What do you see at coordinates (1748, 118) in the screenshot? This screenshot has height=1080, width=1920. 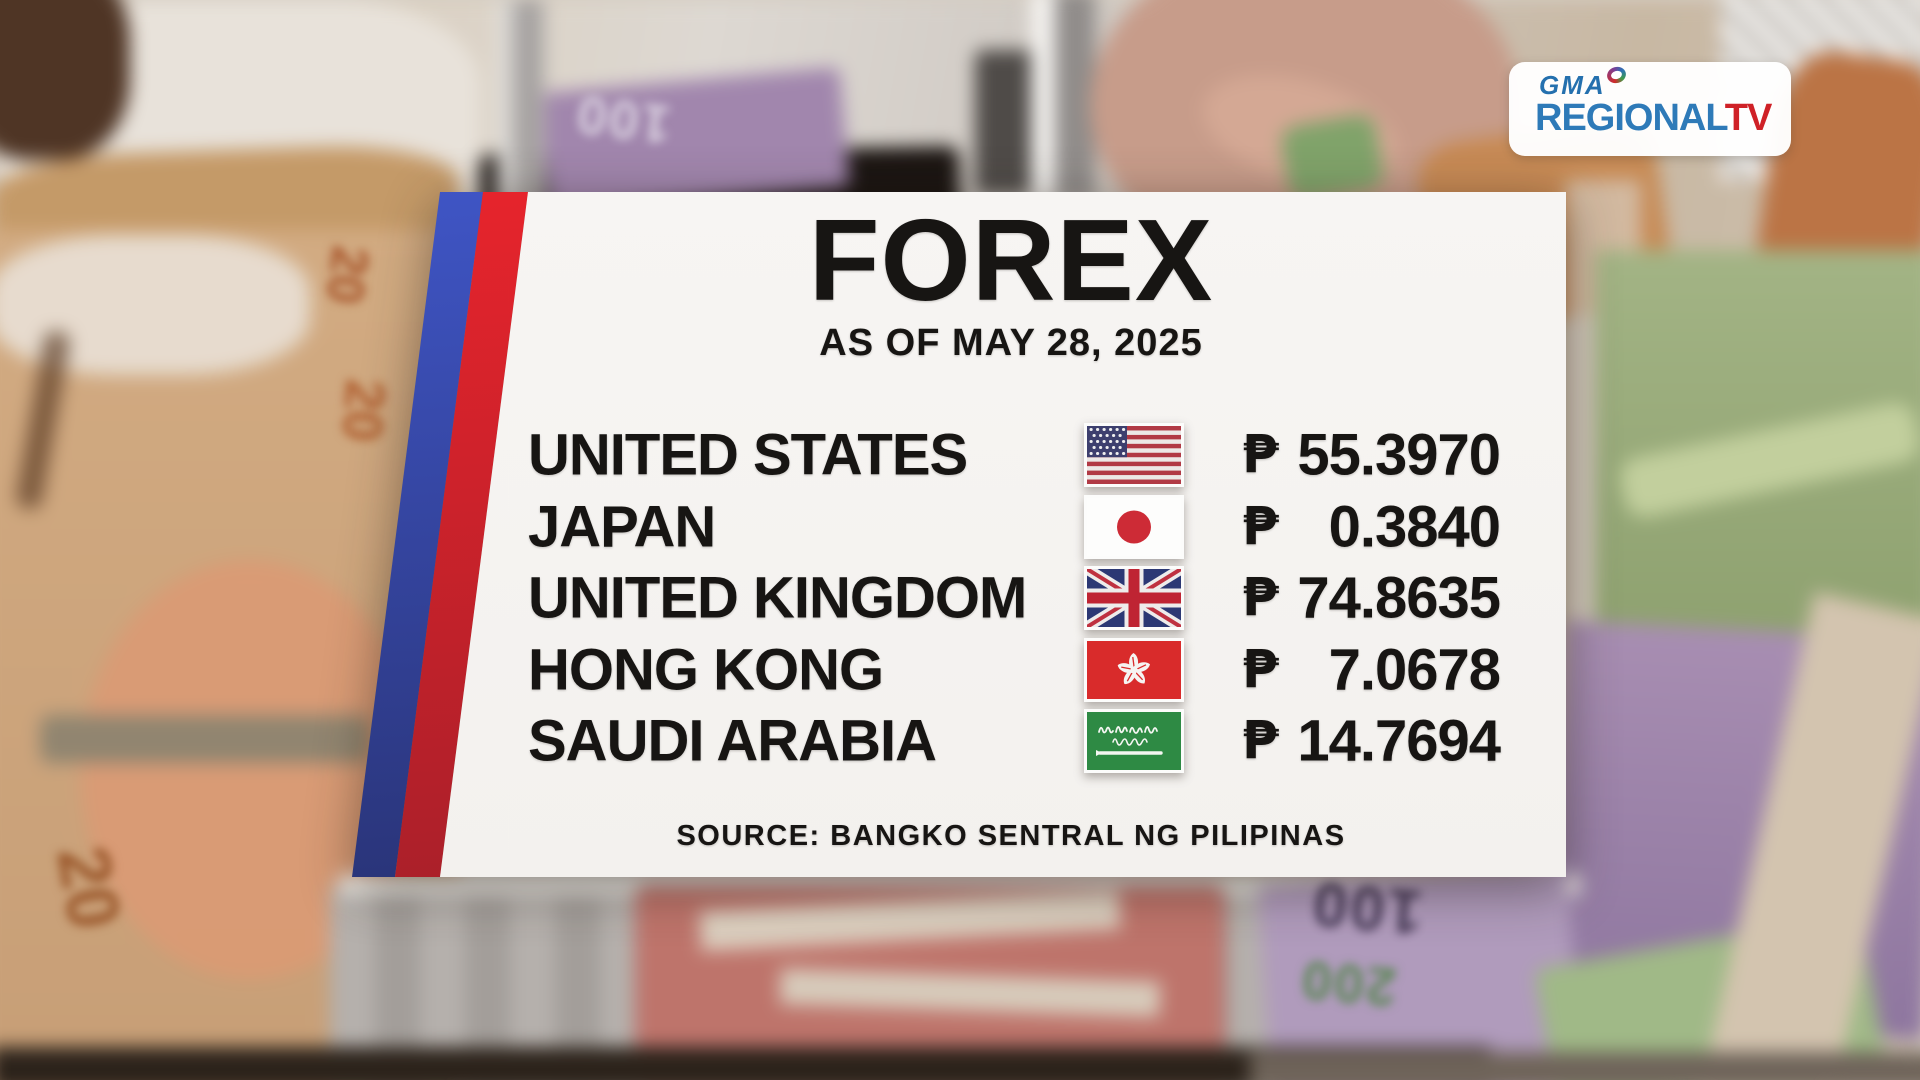 I see `tv-wordmark: TV` at bounding box center [1748, 118].